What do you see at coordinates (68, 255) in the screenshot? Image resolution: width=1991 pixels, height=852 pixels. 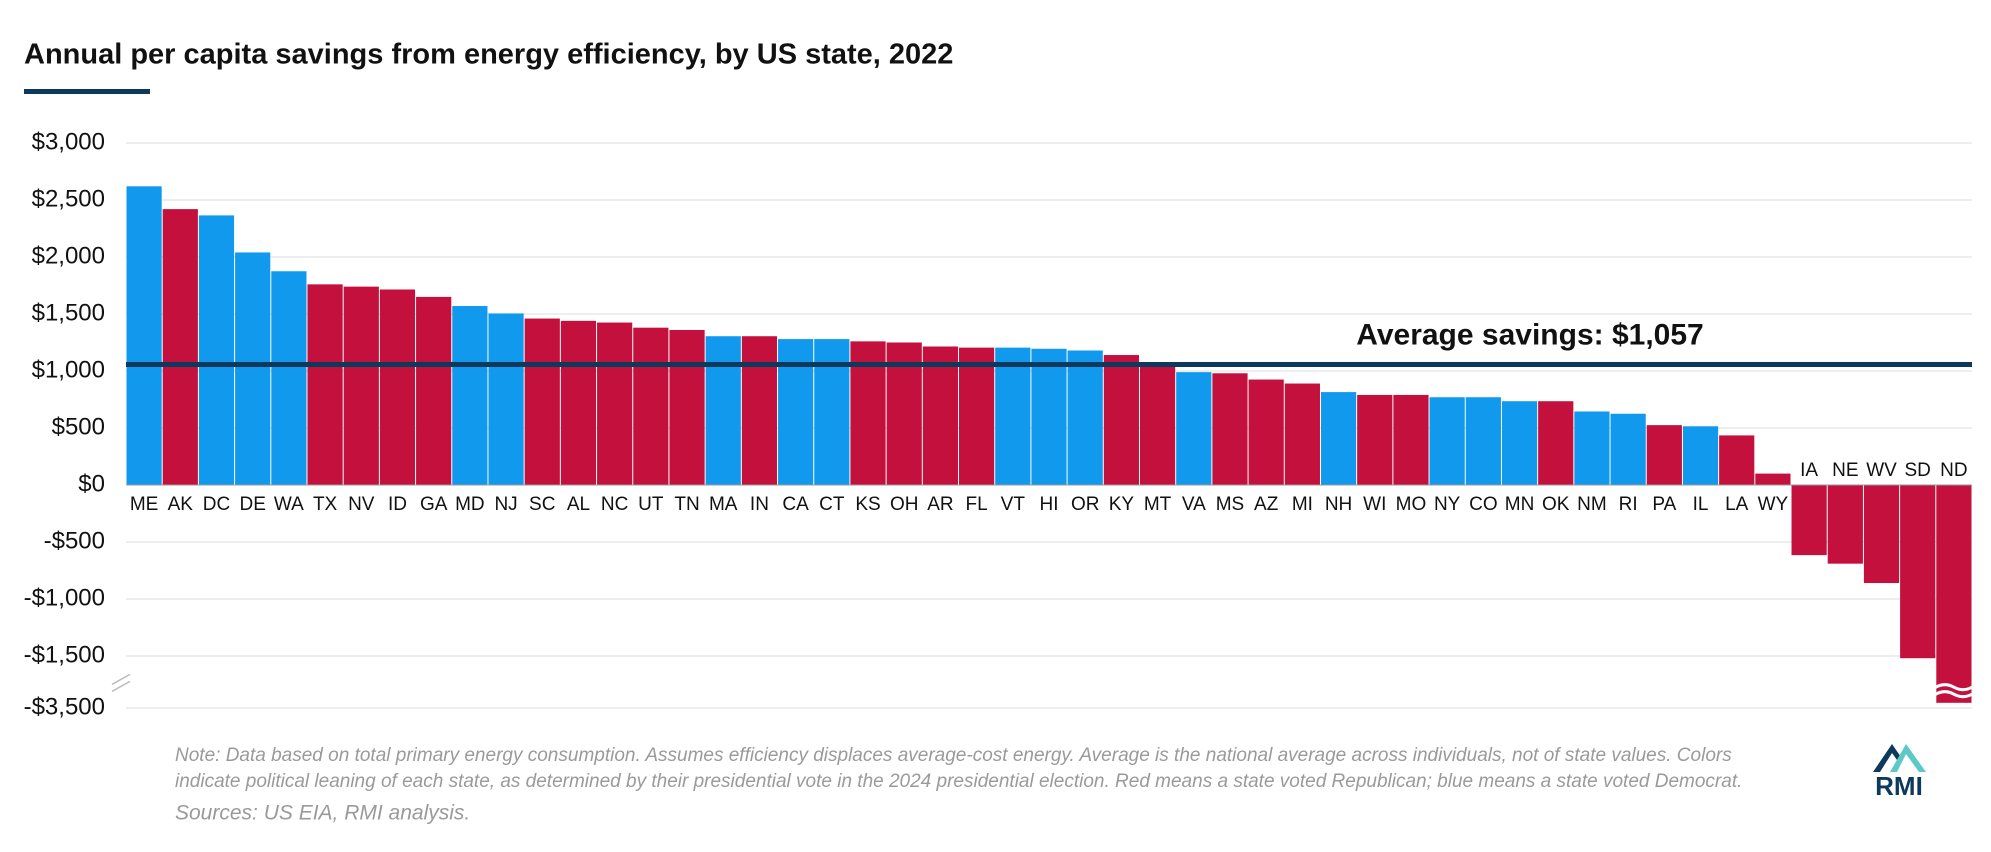 I see `y-tick-label: $2,000` at bounding box center [68, 255].